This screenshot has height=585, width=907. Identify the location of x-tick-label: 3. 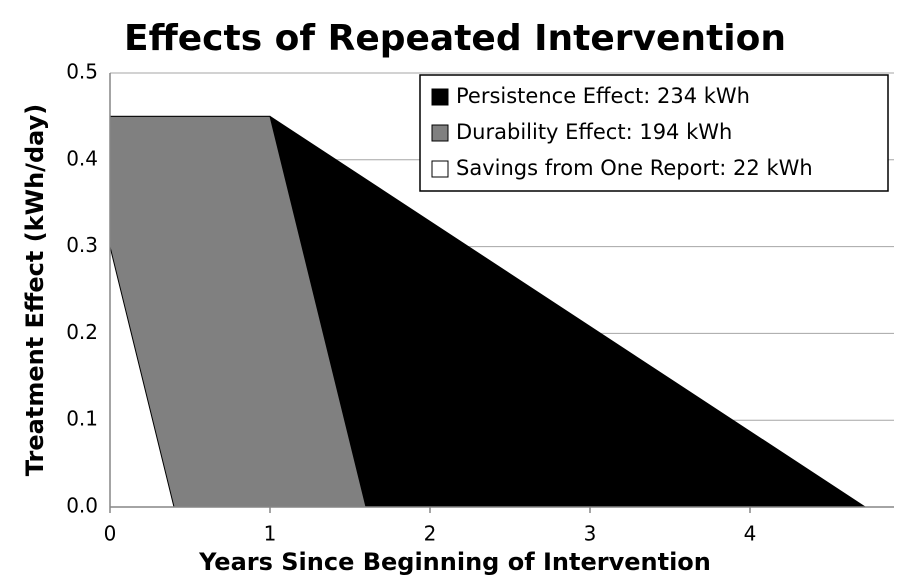
(590, 534).